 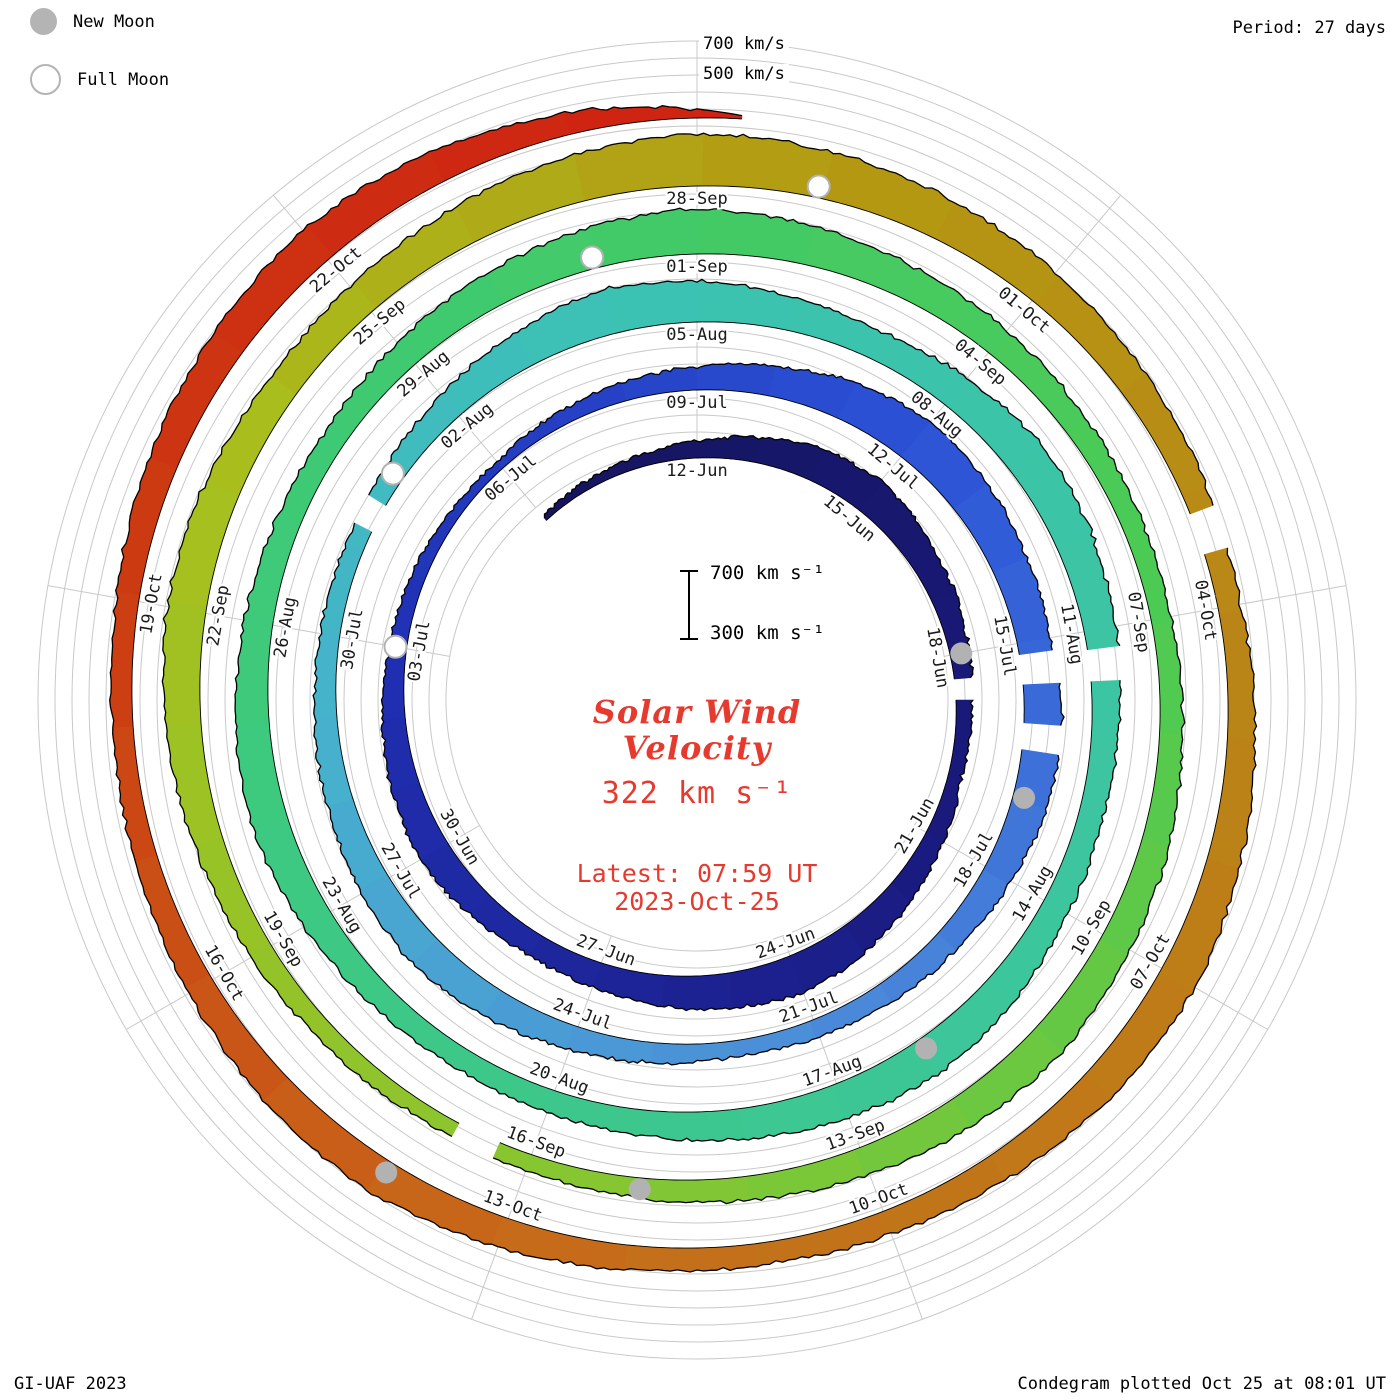 What do you see at coordinates (697, 793) in the screenshot?
I see `current-velocity-value: 322 km s⁻¹` at bounding box center [697, 793].